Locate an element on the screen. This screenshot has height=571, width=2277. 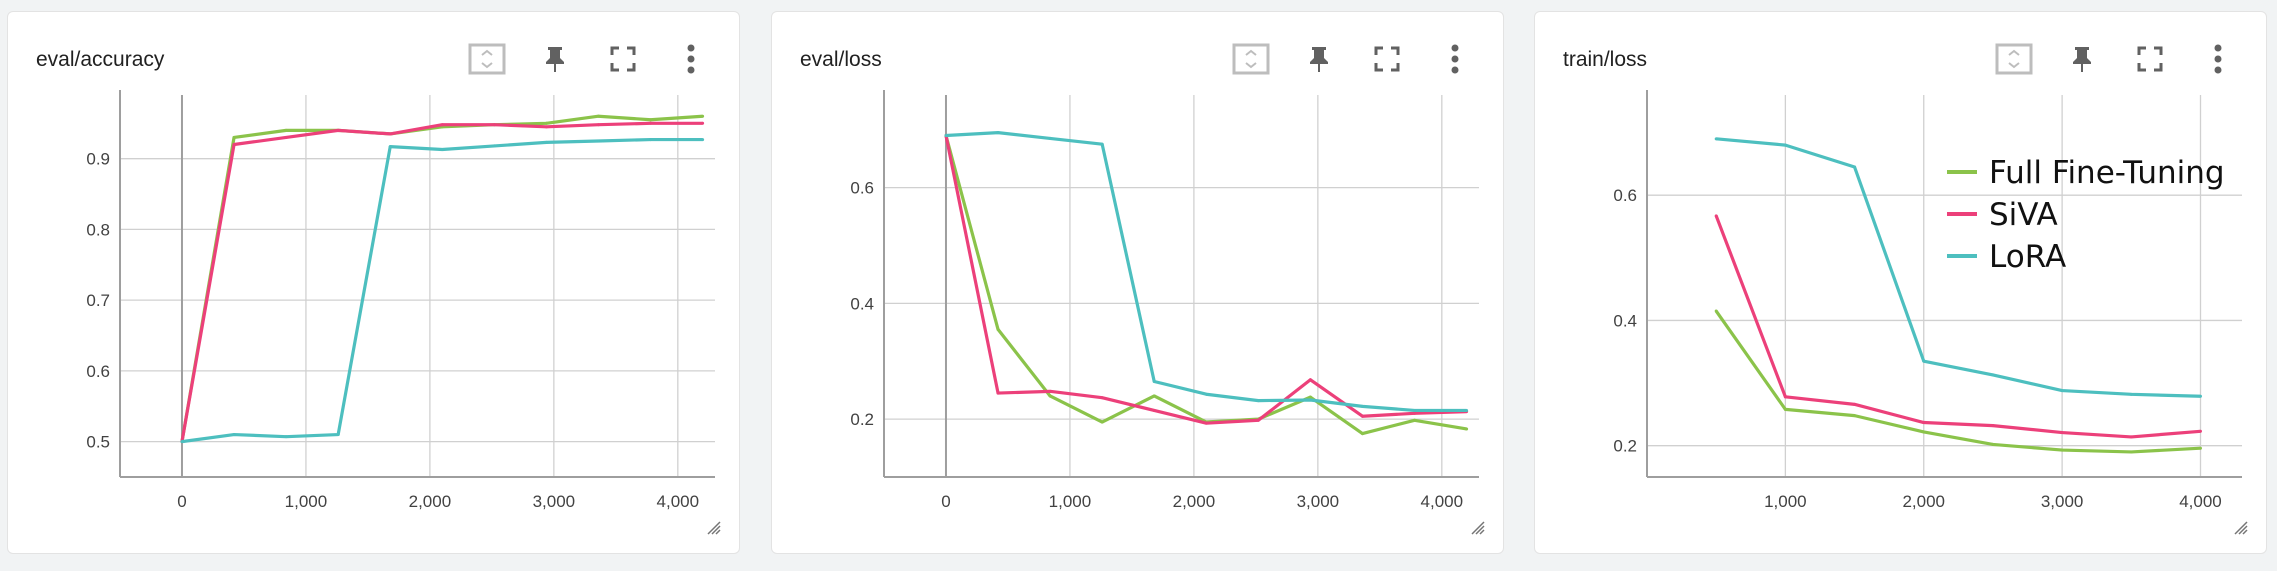
x-tick-label: 1,000 is located at coordinates (1785, 501).